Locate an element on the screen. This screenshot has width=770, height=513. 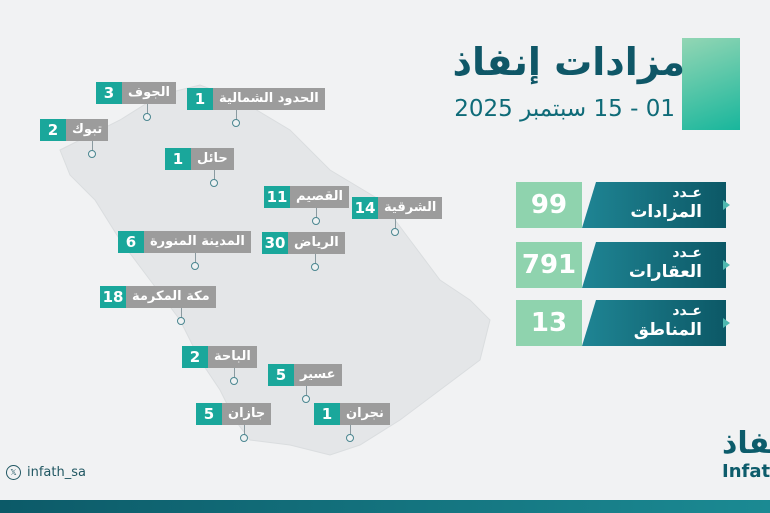
region-tag-asir: 5 عسير is located at coordinates (305, 375).